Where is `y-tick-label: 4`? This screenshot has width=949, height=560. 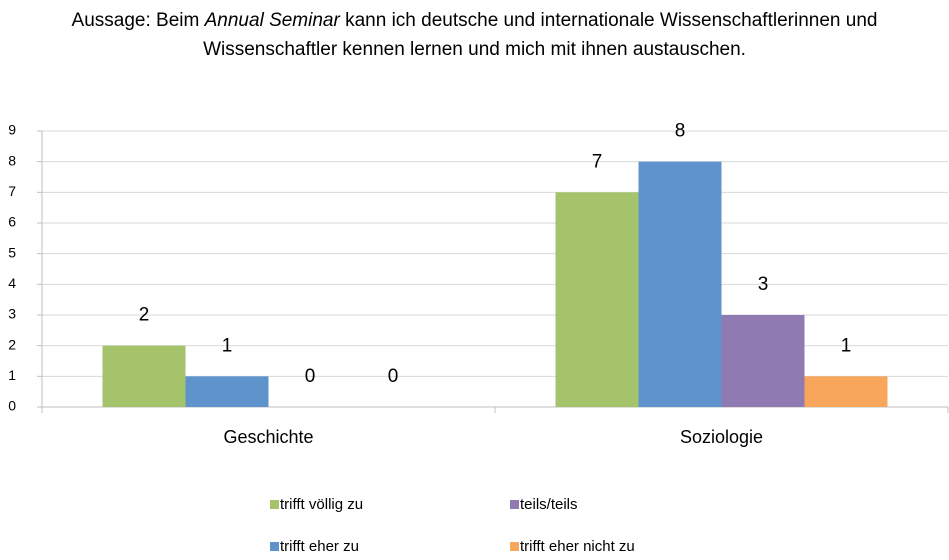 y-tick-label: 4 is located at coordinates (12, 283).